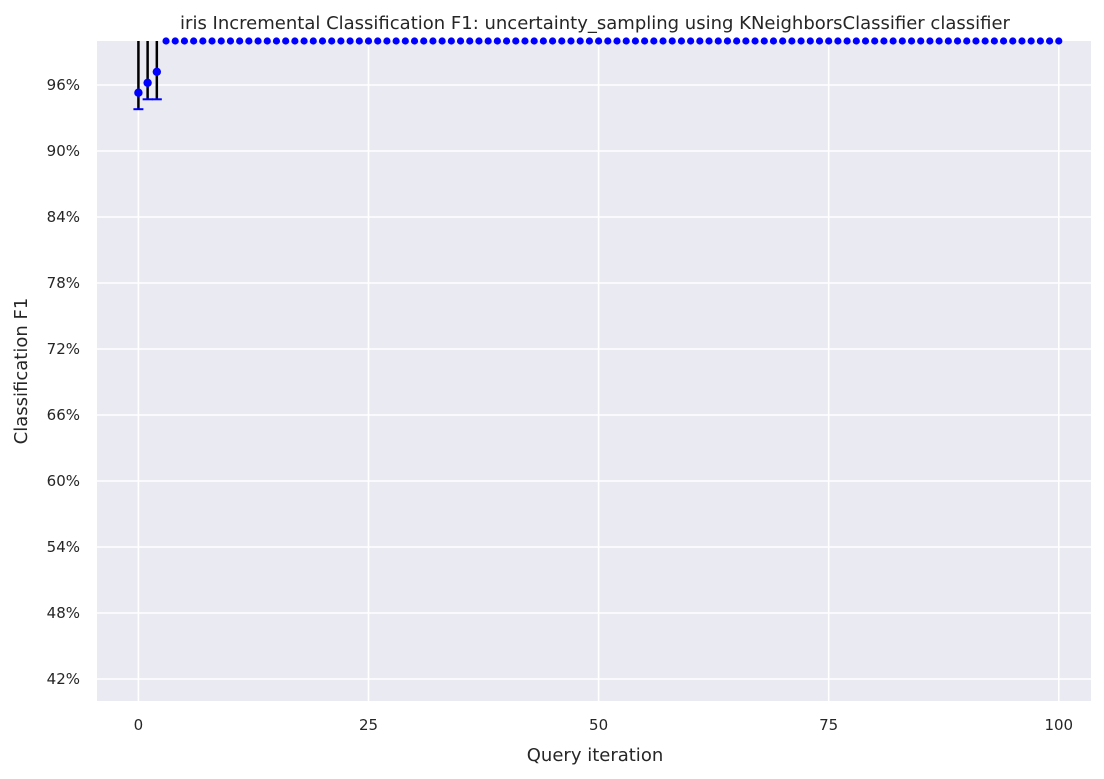 This screenshot has height=779, width=1104. Describe the element at coordinates (63, 283) in the screenshot. I see `y-tick-label: 78%` at that location.